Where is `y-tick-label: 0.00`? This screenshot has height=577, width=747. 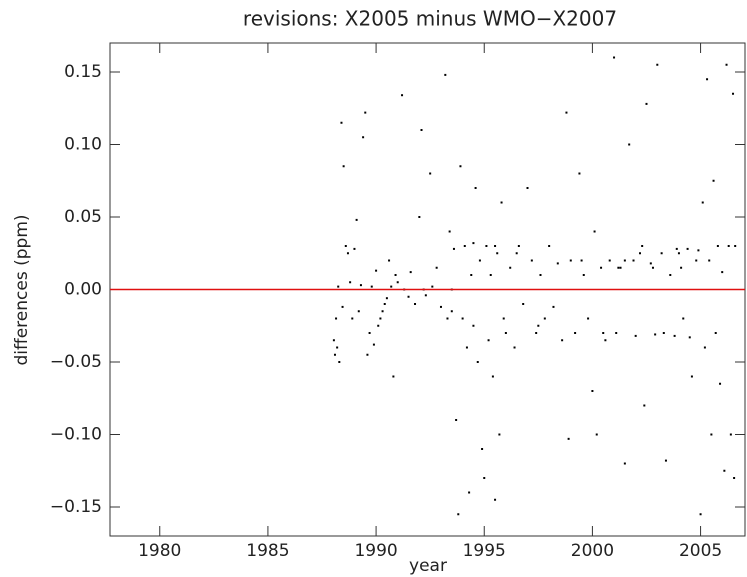
y-tick-label: 0.00 is located at coordinates (83, 290).